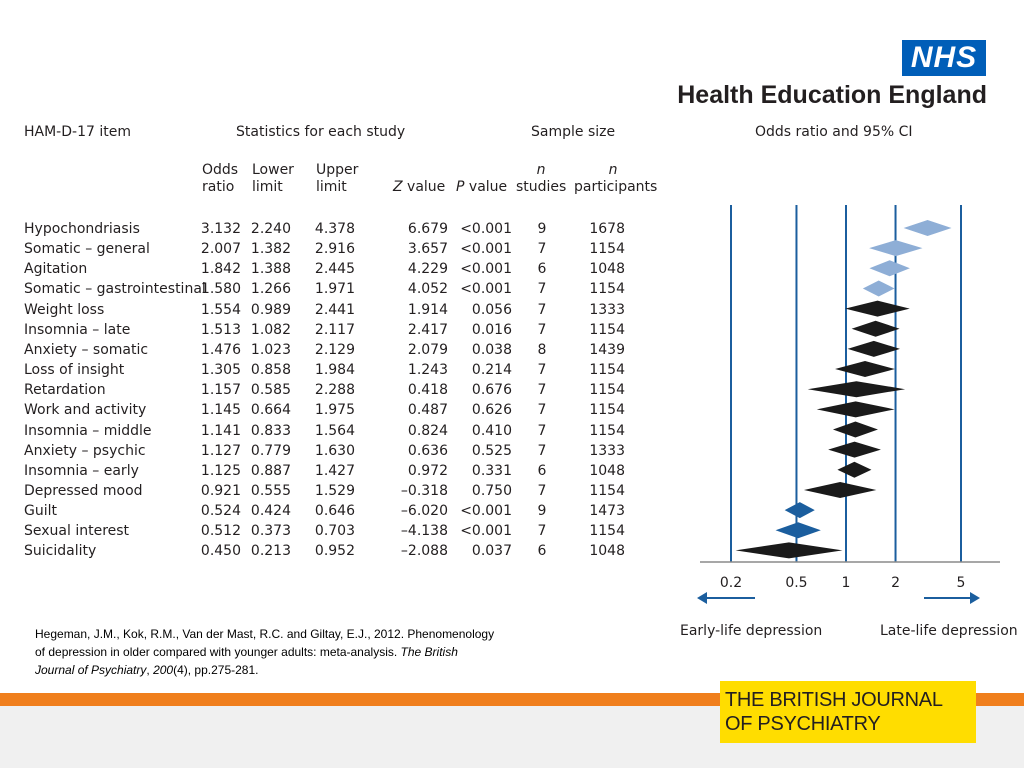 The width and height of the screenshot is (1024, 768). Describe the element at coordinates (60, 551) in the screenshot. I see `cell-item: Suicidality` at that location.